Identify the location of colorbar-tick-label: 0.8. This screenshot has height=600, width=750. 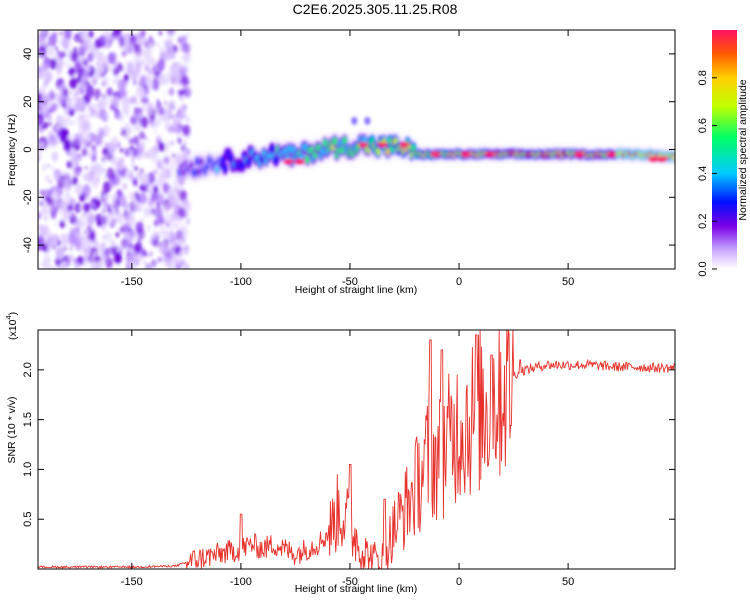
(703, 77).